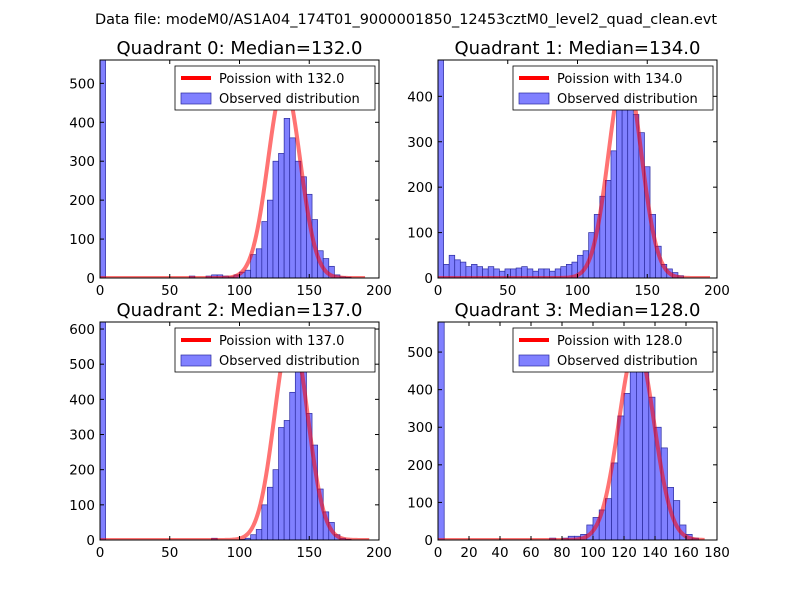  What do you see at coordinates (82, 506) in the screenshot?
I see `quadrant-2-ytick-label-1: 100` at bounding box center [82, 506].